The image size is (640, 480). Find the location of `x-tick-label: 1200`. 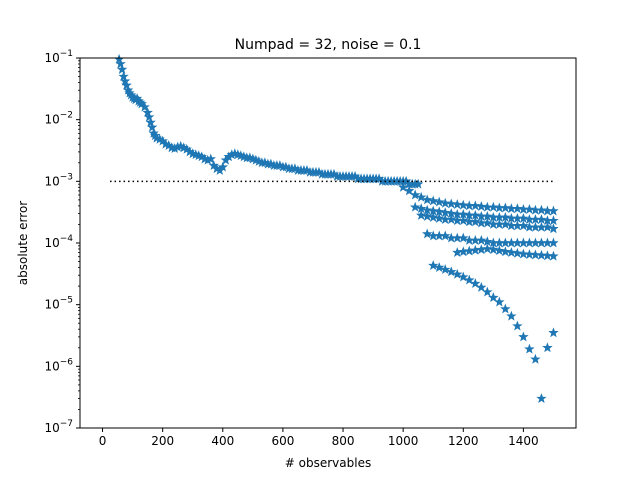

x-tick-label: 1200 is located at coordinates (463, 441).